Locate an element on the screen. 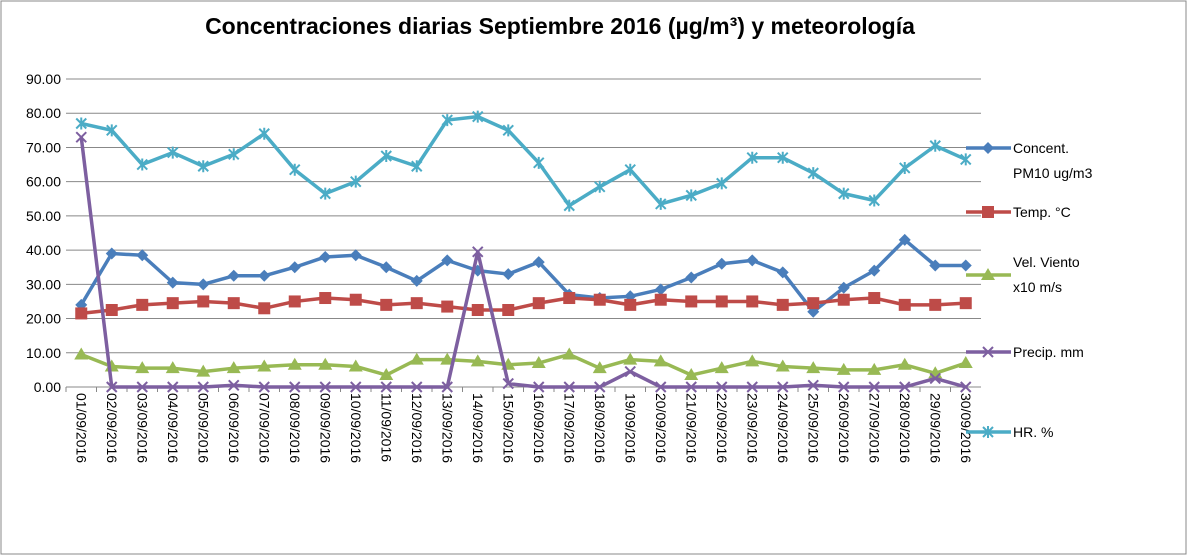  y-tick-label: 20.00 is located at coordinates (43, 319).